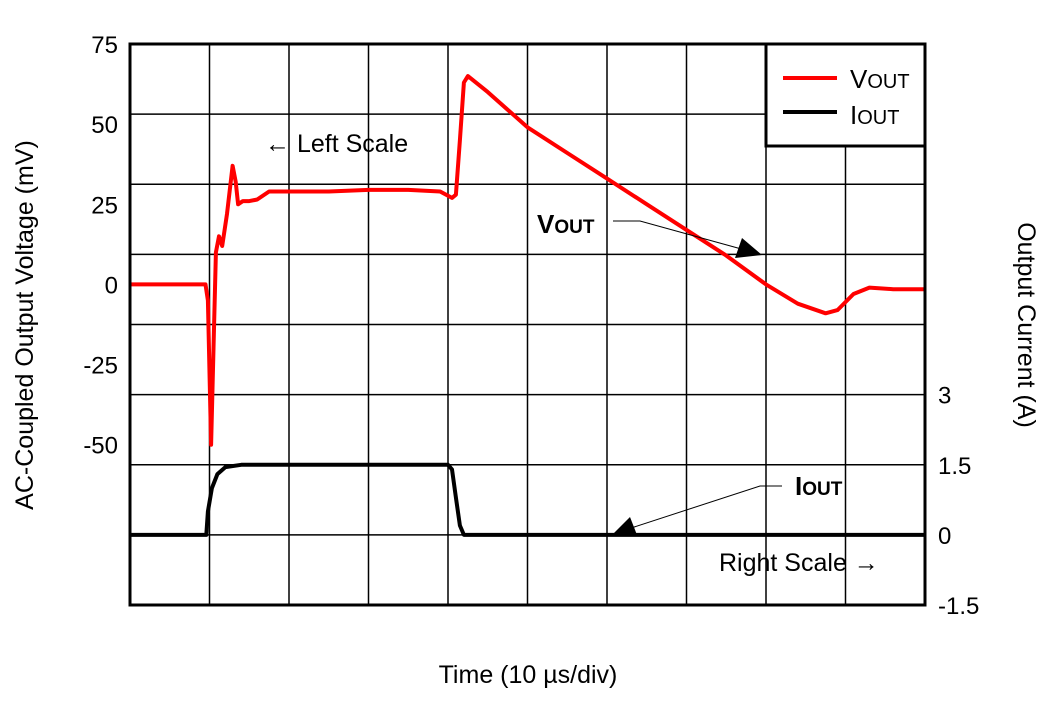 This screenshot has height=706, width=1054. I want to click on right-tick-label: 0, so click(944, 536).